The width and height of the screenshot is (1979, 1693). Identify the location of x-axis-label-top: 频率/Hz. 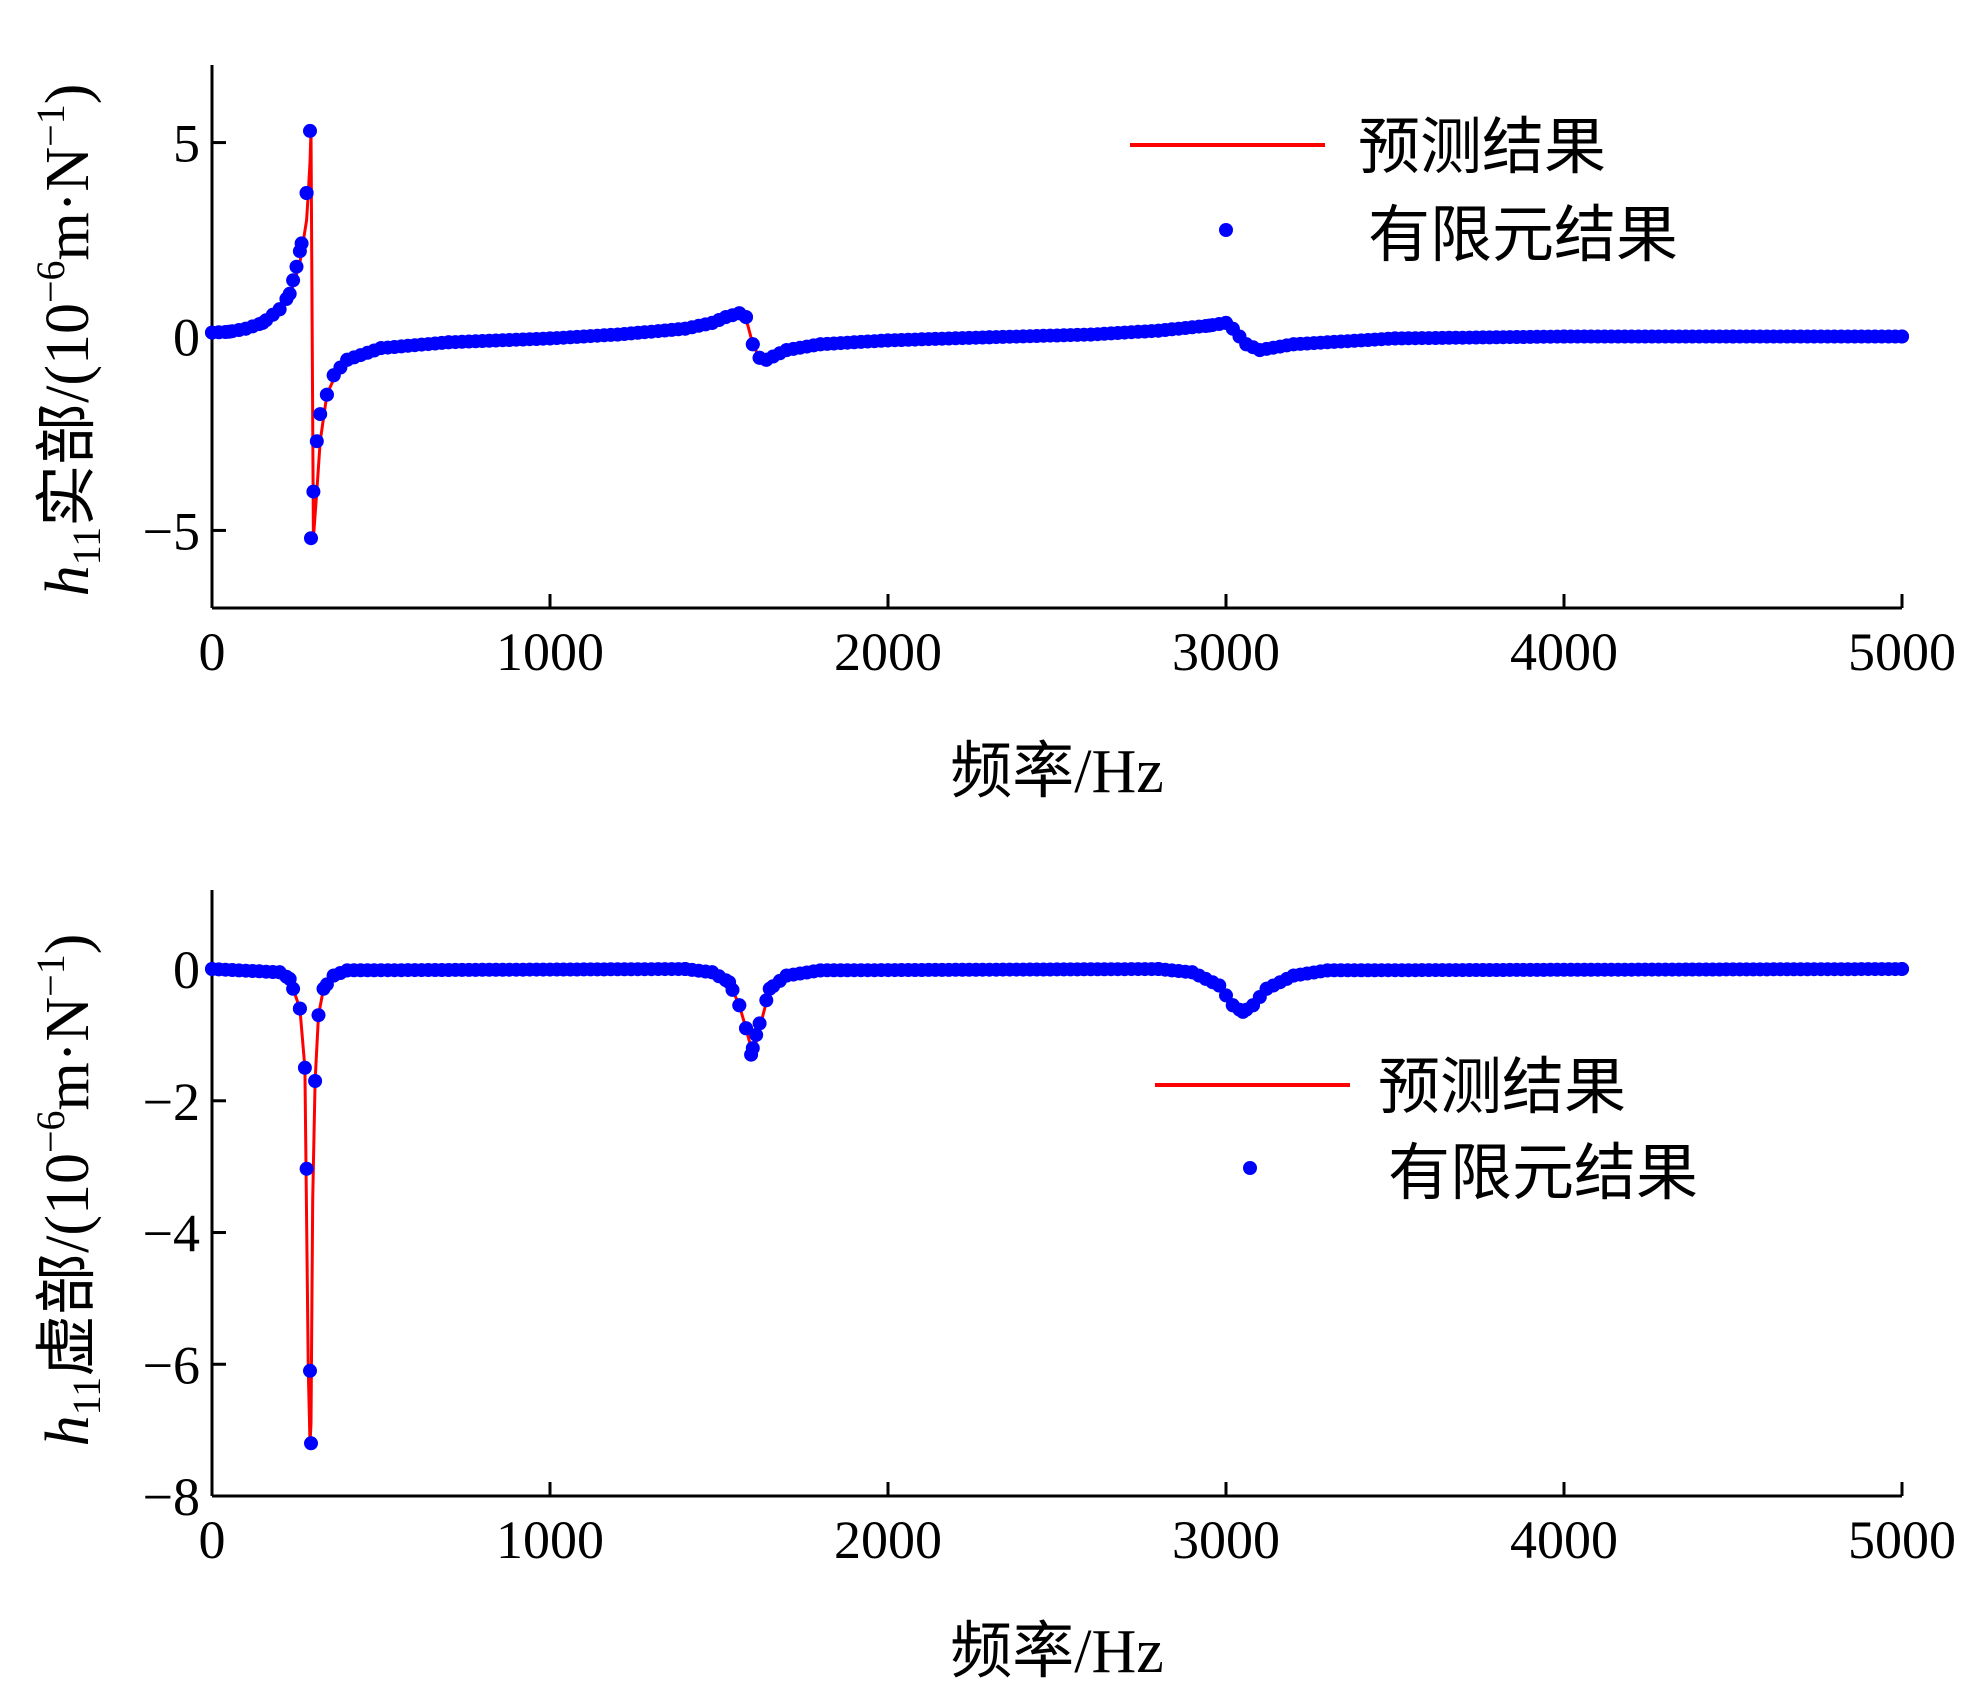
(1057, 772).